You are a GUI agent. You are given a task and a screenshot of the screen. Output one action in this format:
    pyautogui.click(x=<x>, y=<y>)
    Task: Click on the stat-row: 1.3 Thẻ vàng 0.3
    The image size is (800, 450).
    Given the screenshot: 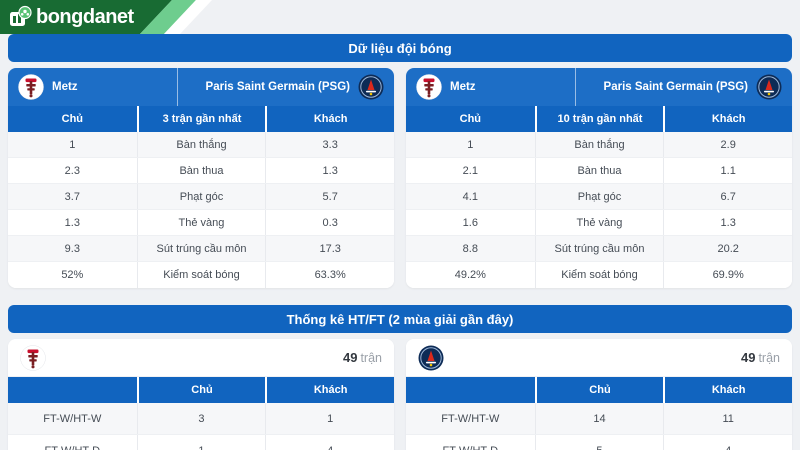 What is the action you would take?
    pyautogui.click(x=201, y=223)
    